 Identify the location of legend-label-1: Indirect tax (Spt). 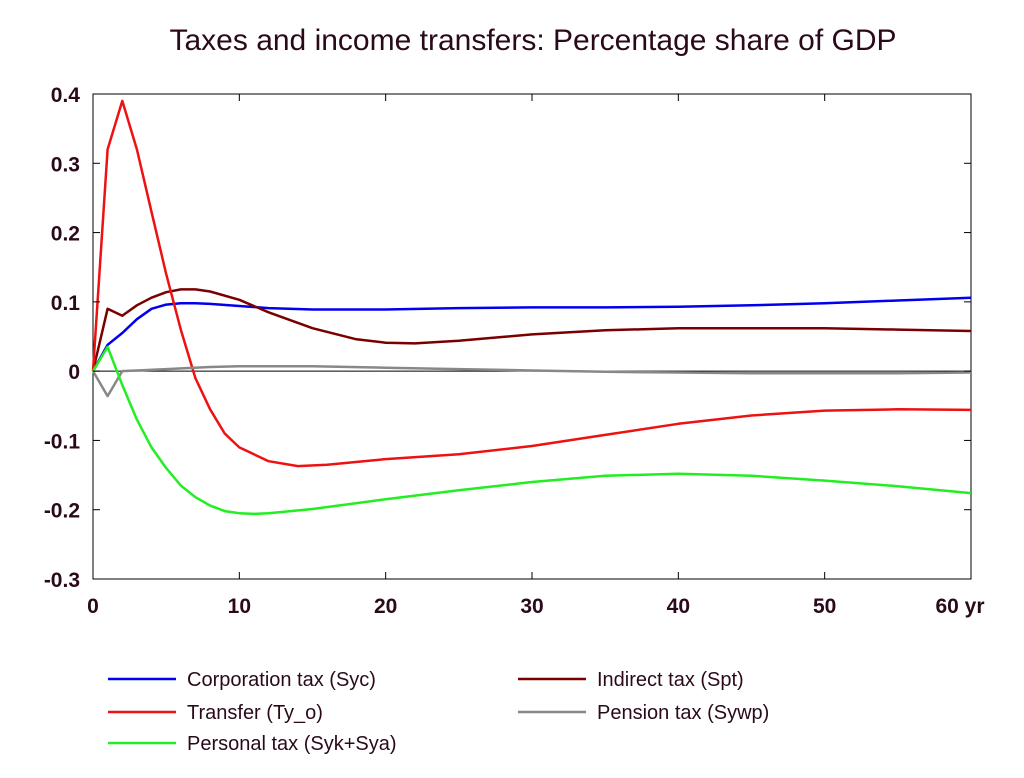
(670, 680).